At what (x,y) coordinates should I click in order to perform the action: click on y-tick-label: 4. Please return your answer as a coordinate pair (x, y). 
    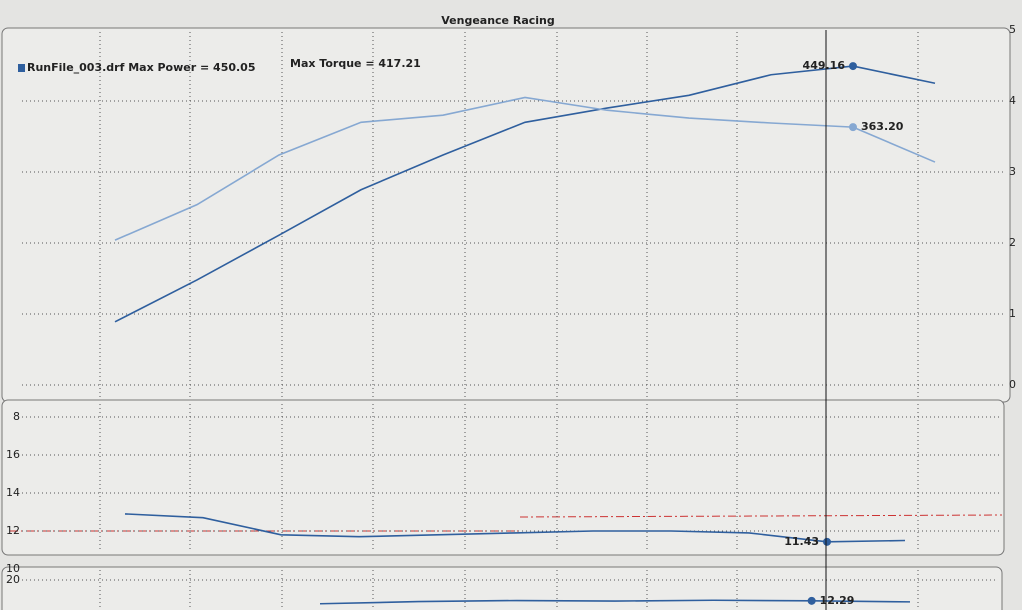
    Looking at the image, I should click on (1012, 100).